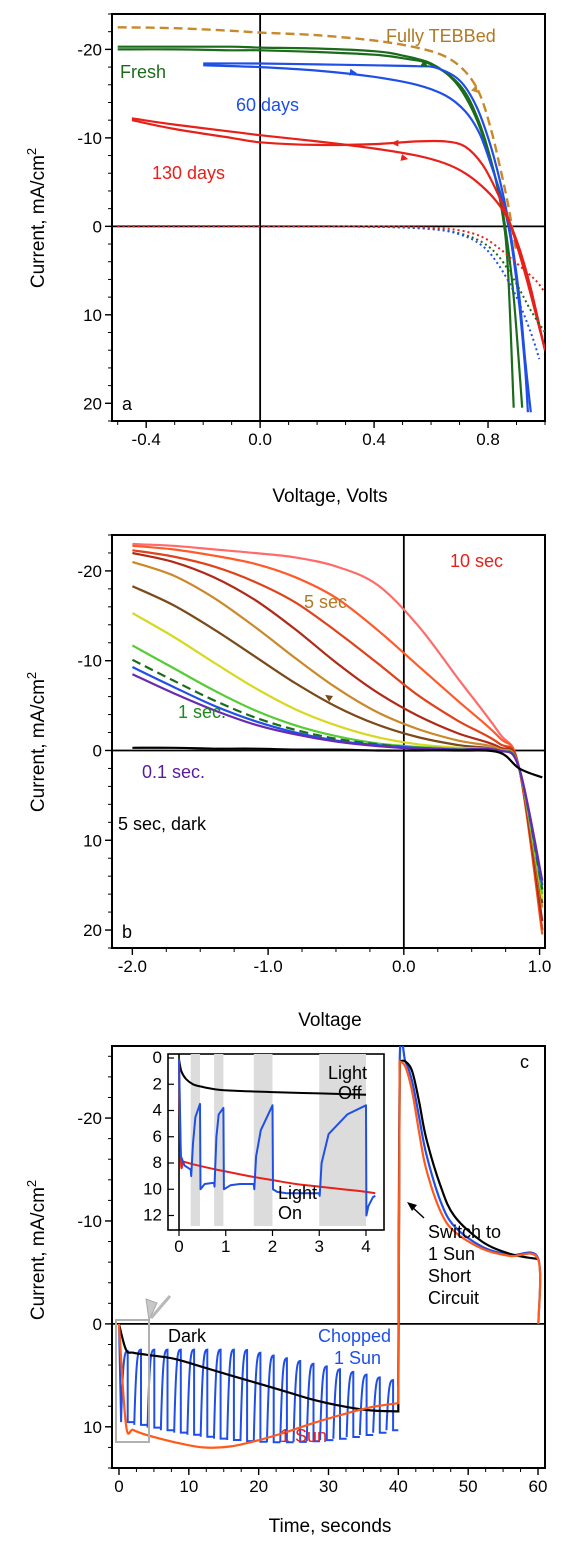  Describe the element at coordinates (357, 1358) in the screenshot. I see `panel-c-label-chopped-sun: 1 Sun` at that location.